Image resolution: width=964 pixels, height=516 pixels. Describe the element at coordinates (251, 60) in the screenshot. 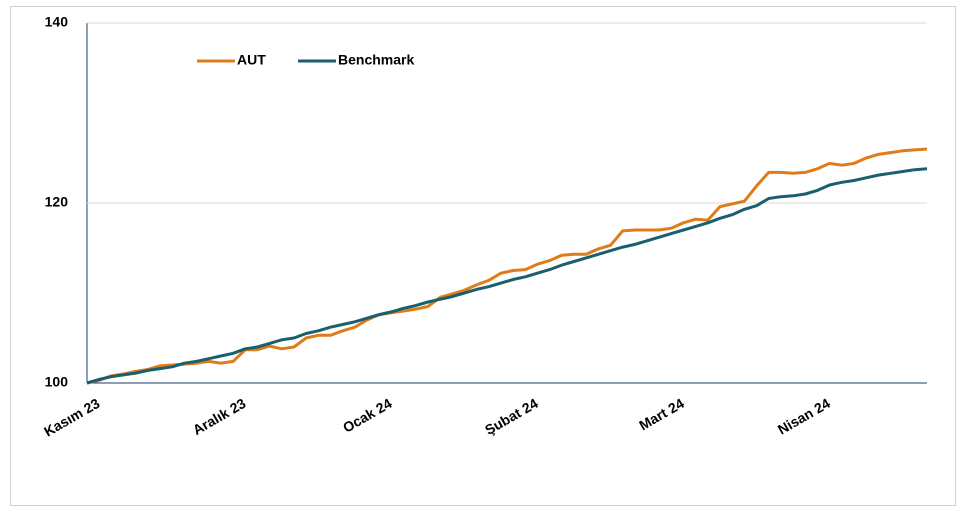

I see `legend-label: AUT` at that location.